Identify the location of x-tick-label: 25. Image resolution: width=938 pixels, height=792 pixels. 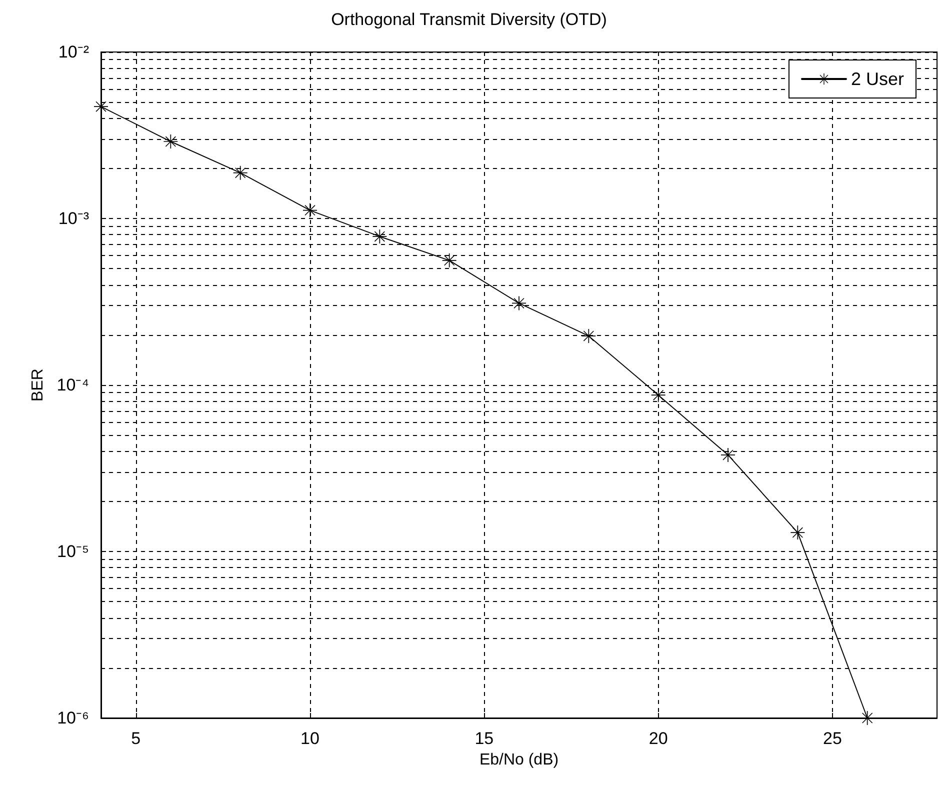
(832, 738).